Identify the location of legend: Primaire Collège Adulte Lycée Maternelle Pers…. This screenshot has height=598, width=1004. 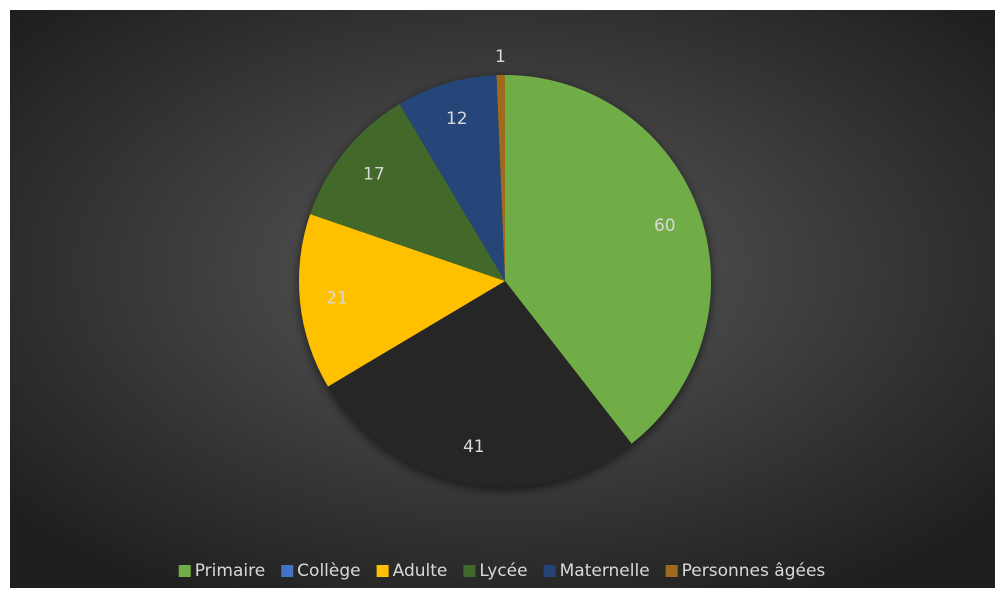
(502, 571).